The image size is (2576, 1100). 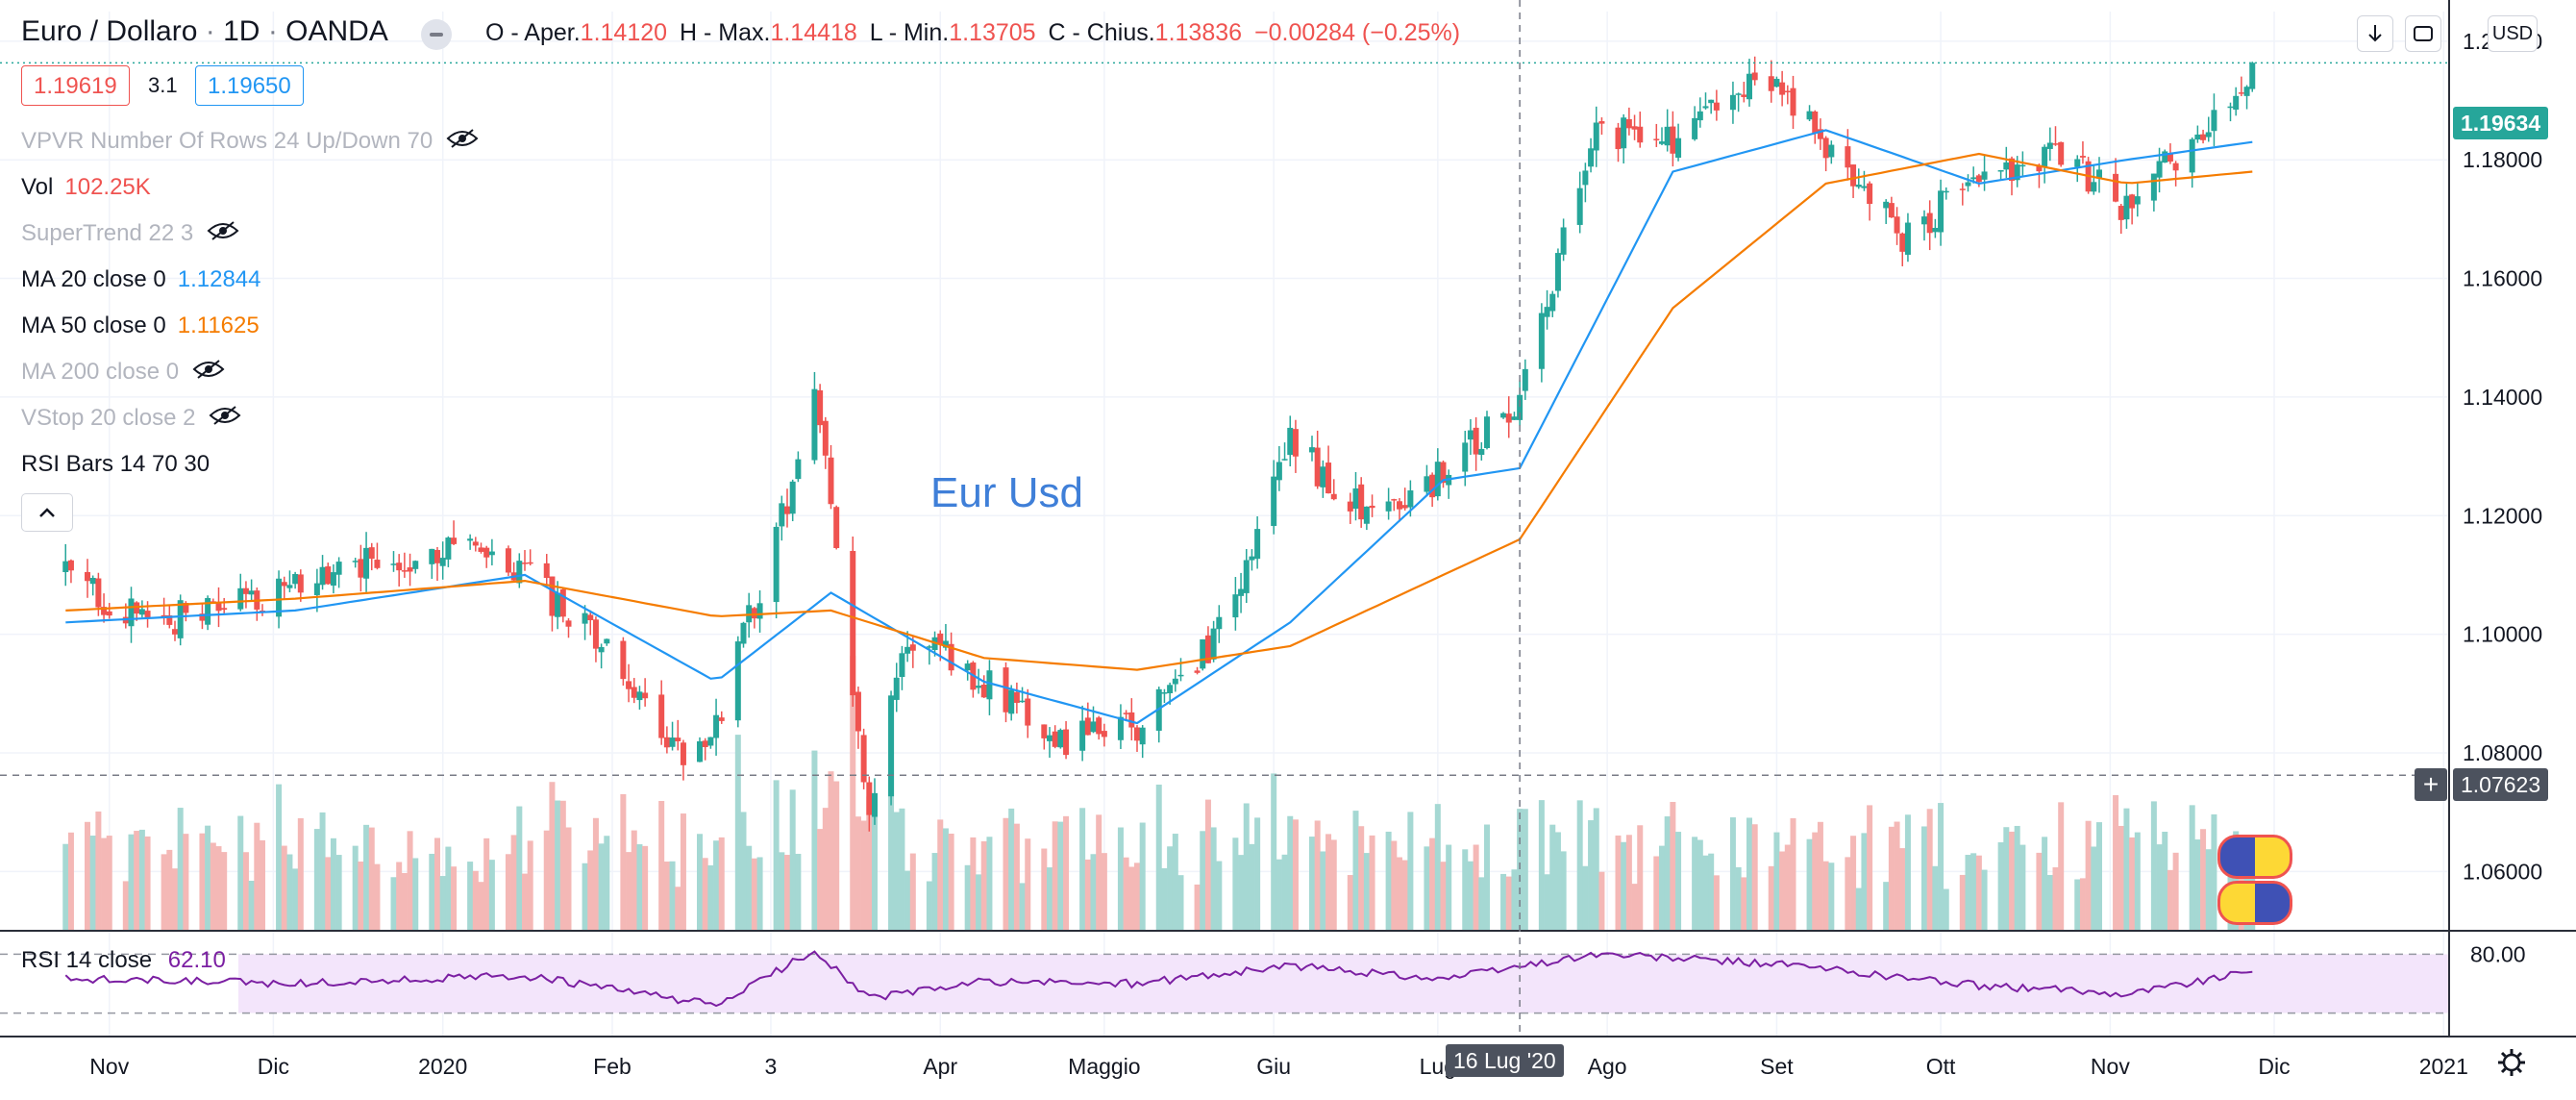 What do you see at coordinates (1505, 1060) in the screenshot?
I see `crosshair-date-tag: 16 Lug '20` at bounding box center [1505, 1060].